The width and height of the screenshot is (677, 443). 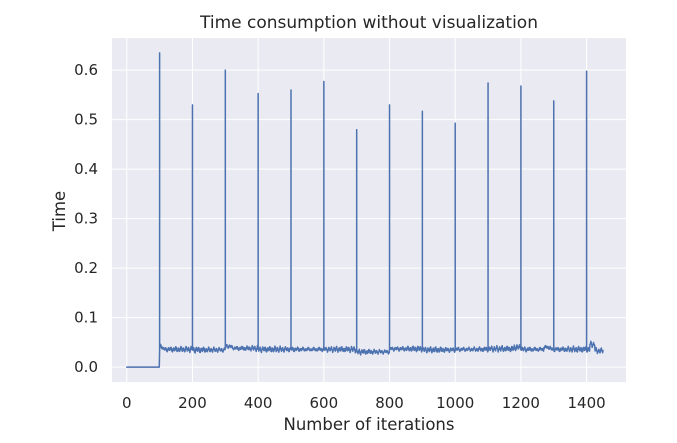 What do you see at coordinates (368, 23) in the screenshot?
I see `chart-title: Time consumption without visualization` at bounding box center [368, 23].